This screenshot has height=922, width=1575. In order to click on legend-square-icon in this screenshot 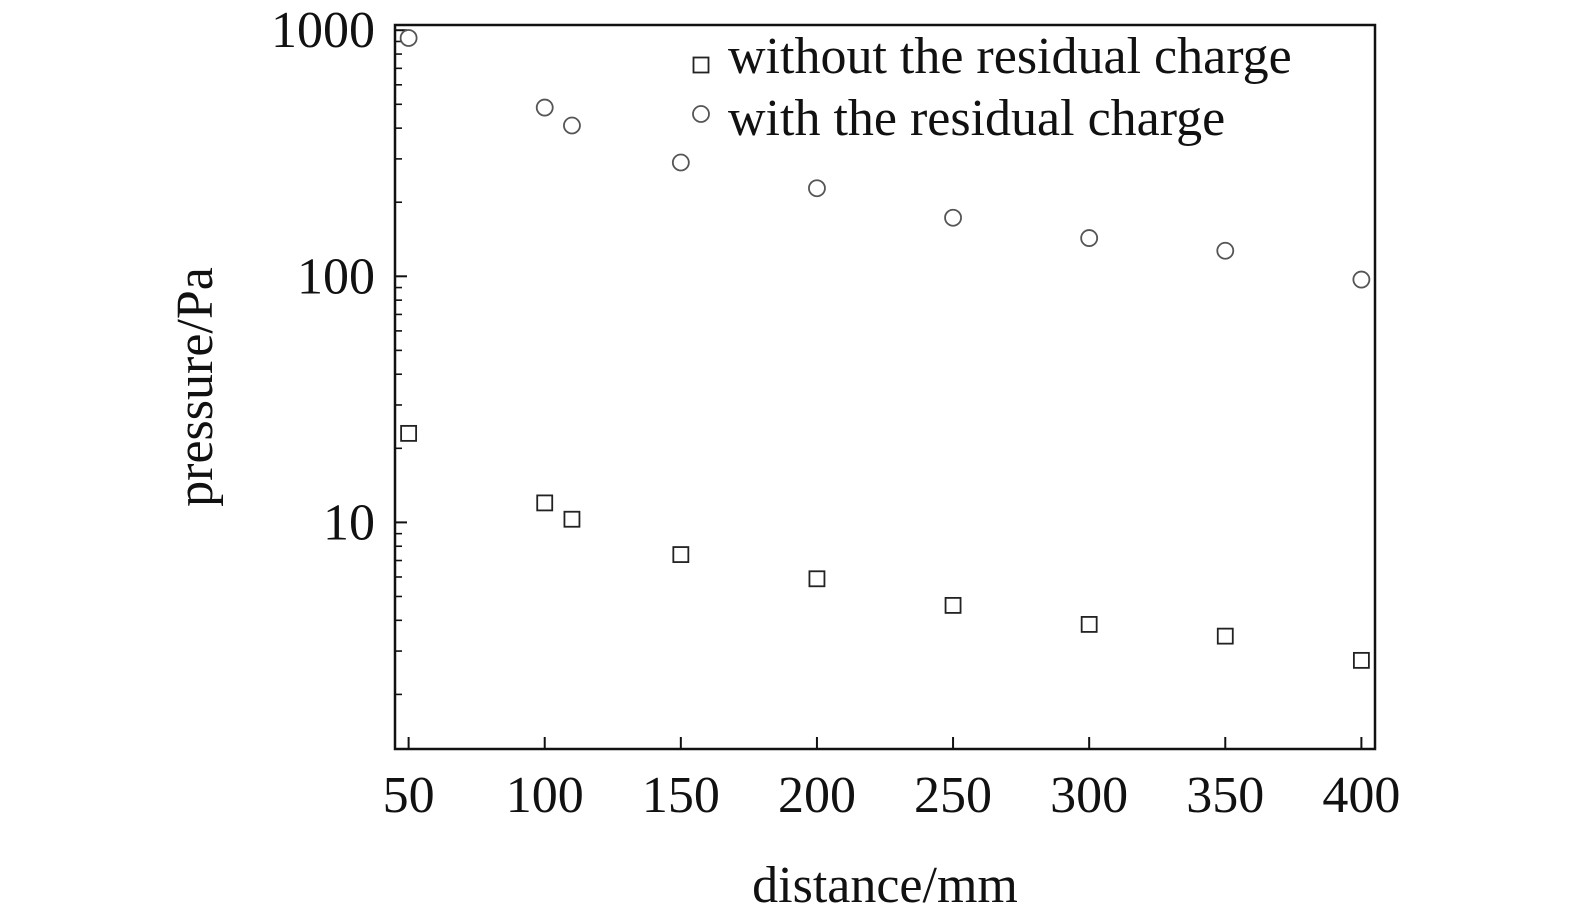, I will do `click(701, 65)`.